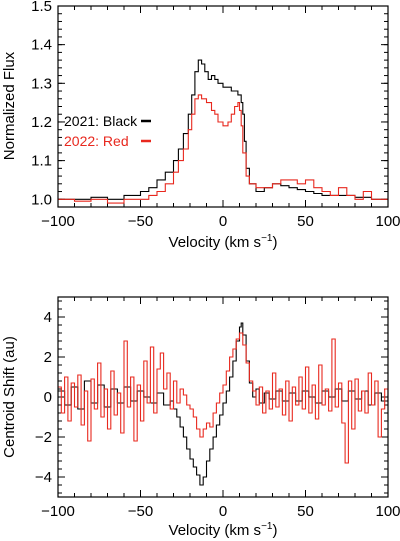 Image resolution: width=400 pixels, height=541 pixels. What do you see at coordinates (387, 511) in the screenshot?
I see `bottom-x-tick-label: 100` at bounding box center [387, 511].